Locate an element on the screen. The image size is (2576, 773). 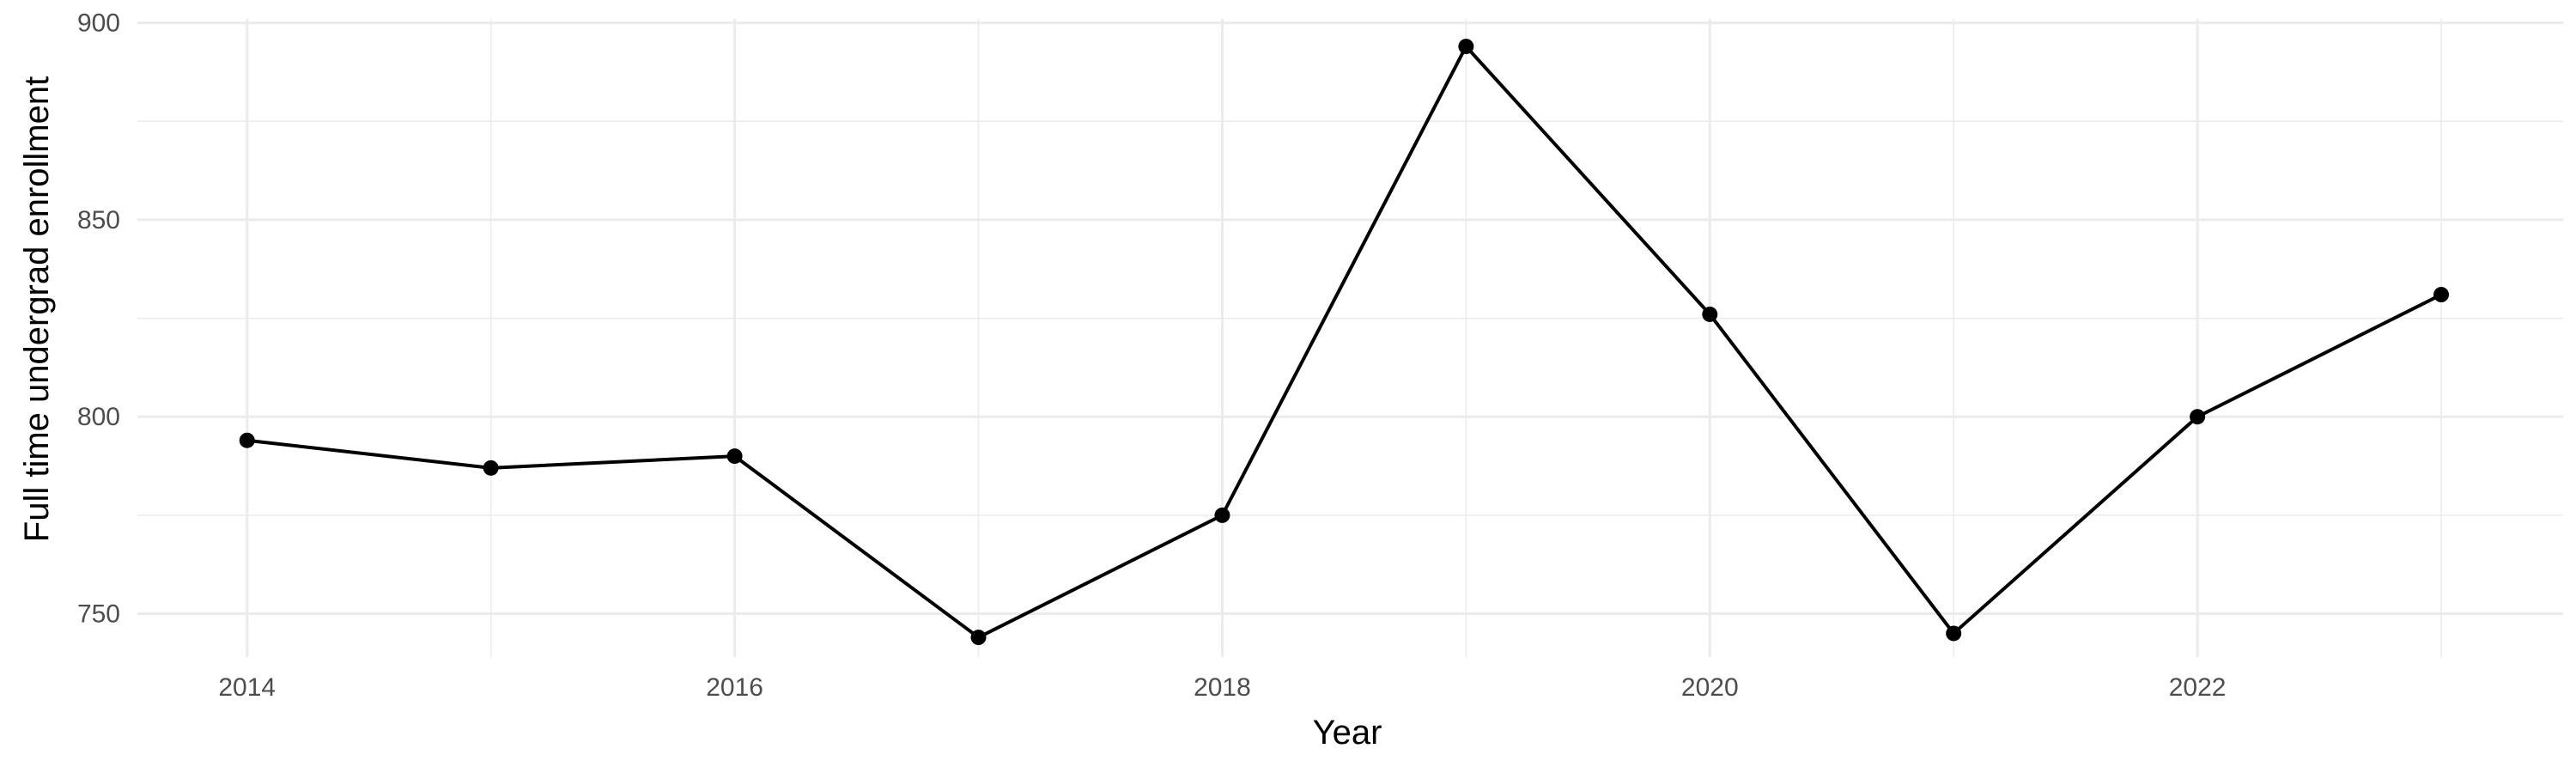
x-tick-label: 2020 is located at coordinates (1710, 687).